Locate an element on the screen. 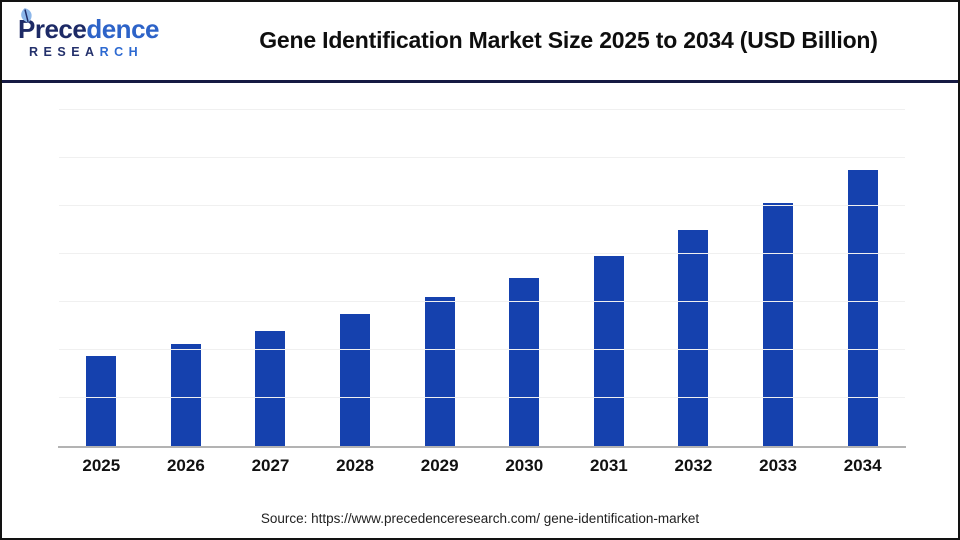 The image size is (960, 540). bar-2025 is located at coordinates (101, 401).